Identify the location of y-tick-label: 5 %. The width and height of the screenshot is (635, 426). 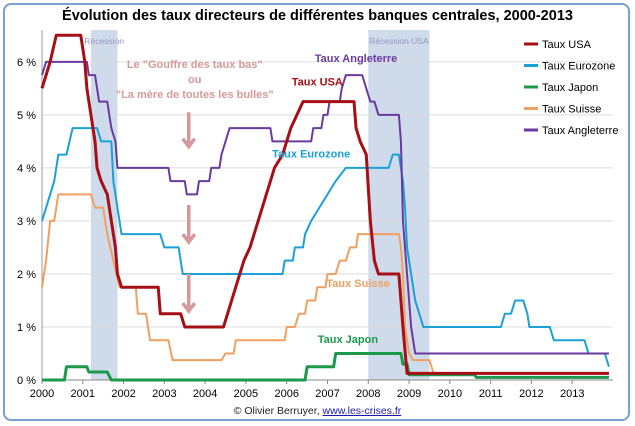
(26, 116).